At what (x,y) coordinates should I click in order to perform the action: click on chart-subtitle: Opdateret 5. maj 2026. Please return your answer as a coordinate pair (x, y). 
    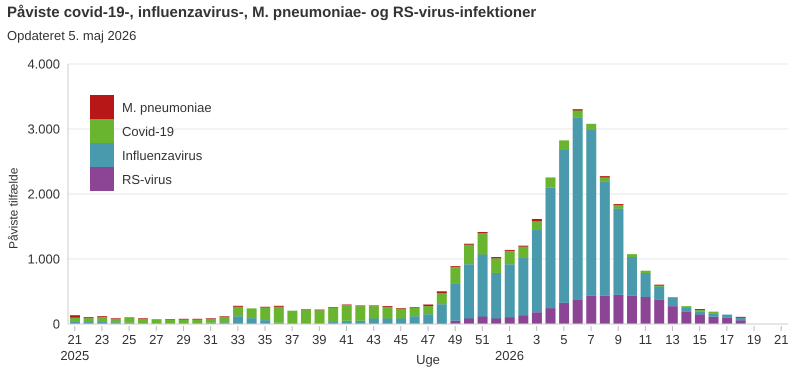
    Looking at the image, I should click on (71, 35).